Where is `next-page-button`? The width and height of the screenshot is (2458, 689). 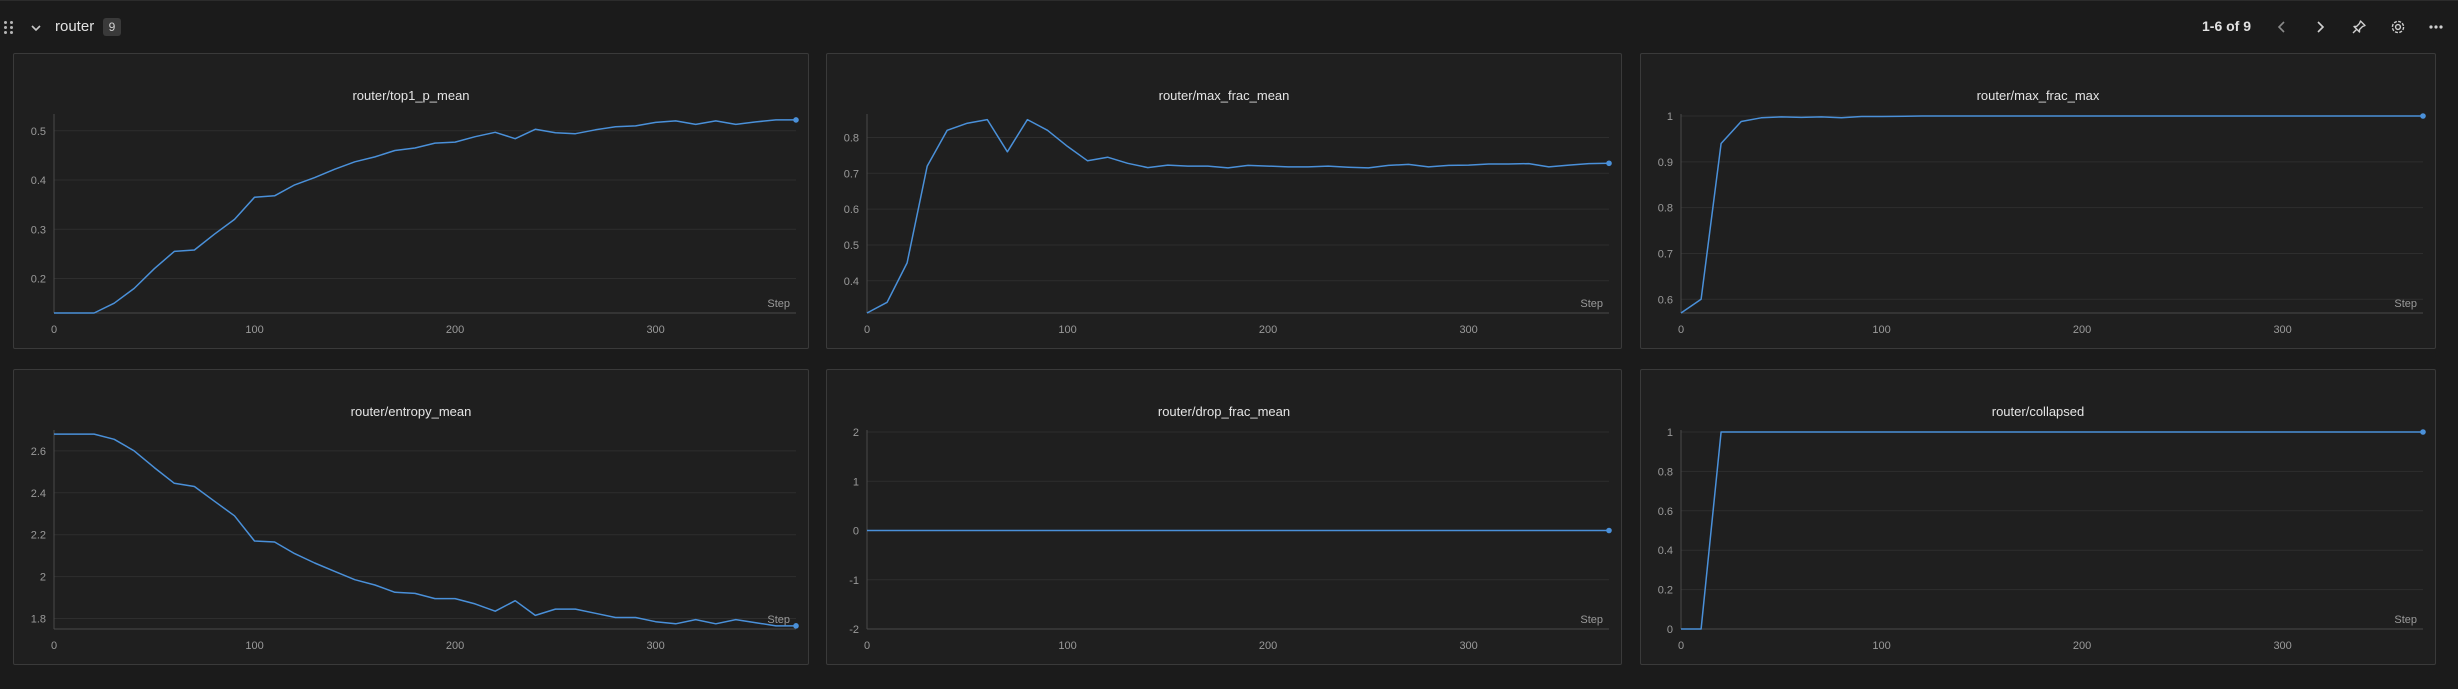
next-page-button is located at coordinates (2320, 27).